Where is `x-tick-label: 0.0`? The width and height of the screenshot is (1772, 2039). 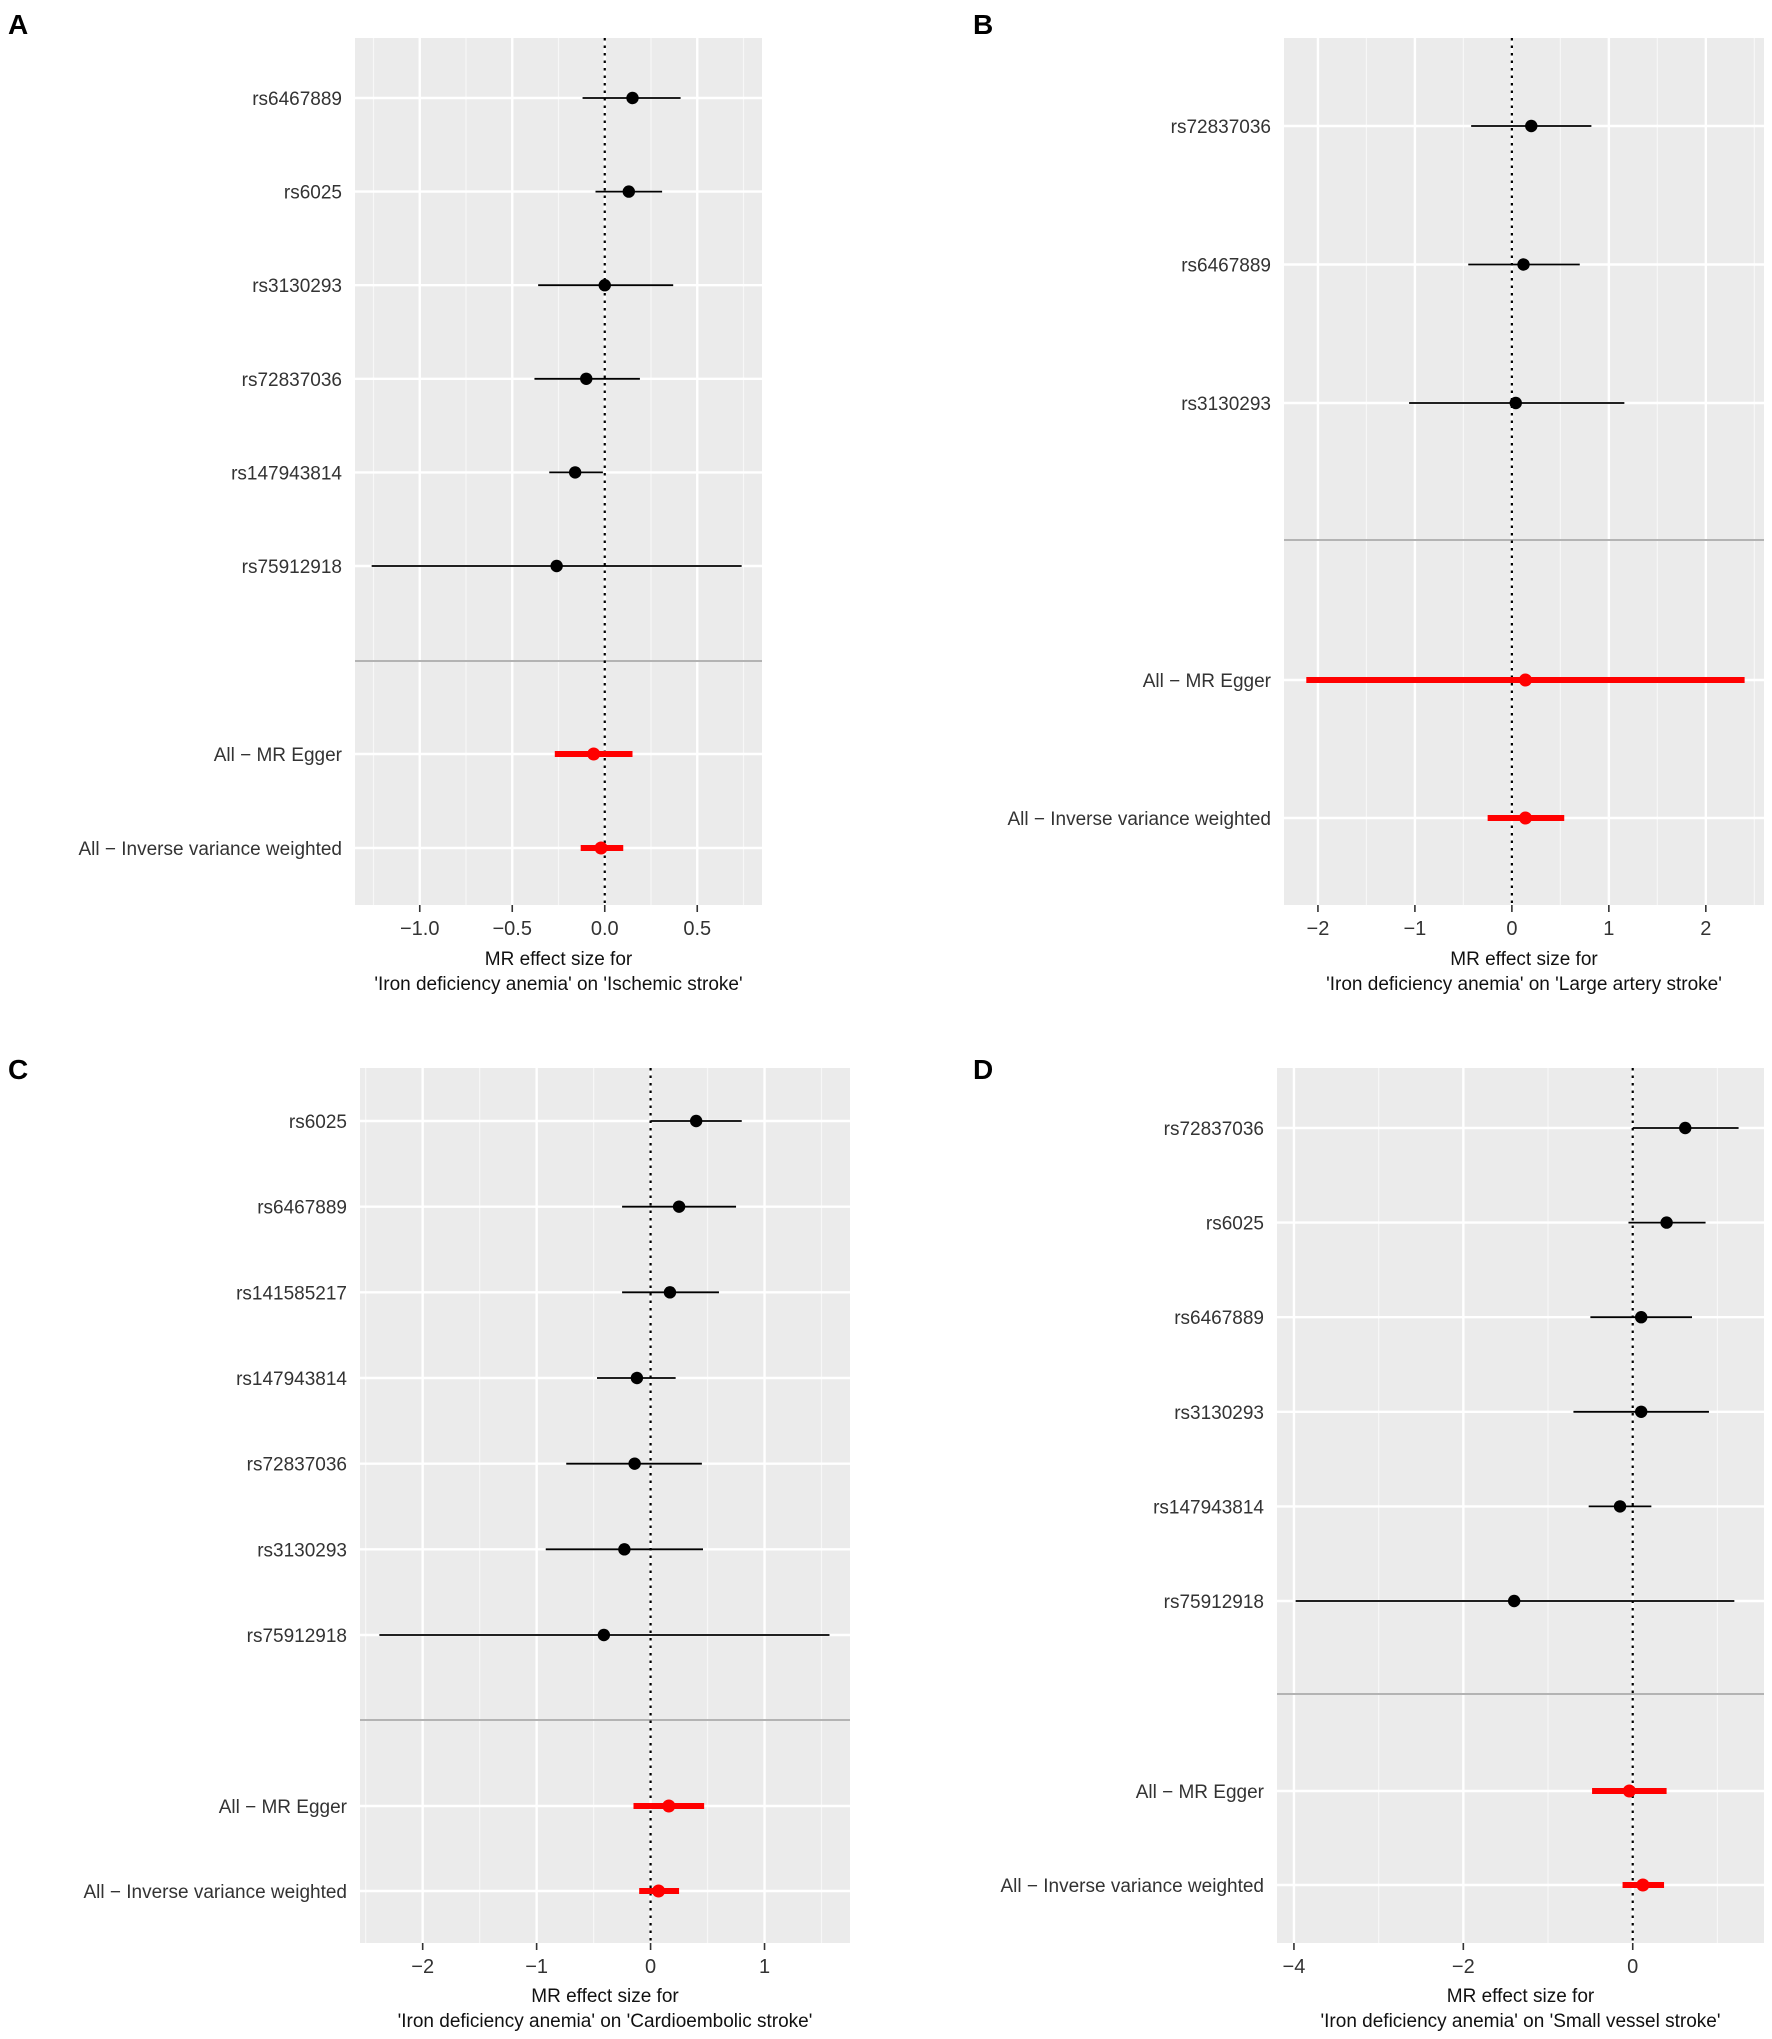
x-tick-label: 0.0 is located at coordinates (605, 929).